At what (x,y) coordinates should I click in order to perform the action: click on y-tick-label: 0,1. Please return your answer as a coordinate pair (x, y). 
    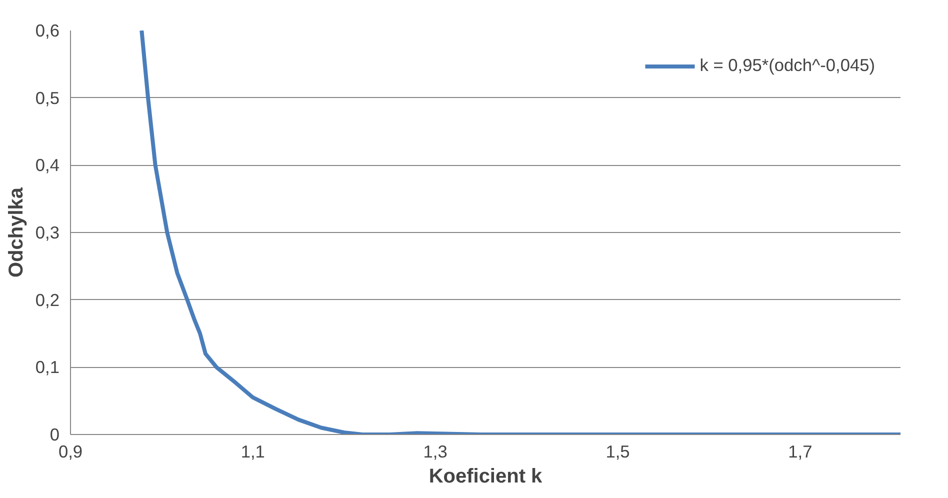
    Looking at the image, I should click on (47, 367).